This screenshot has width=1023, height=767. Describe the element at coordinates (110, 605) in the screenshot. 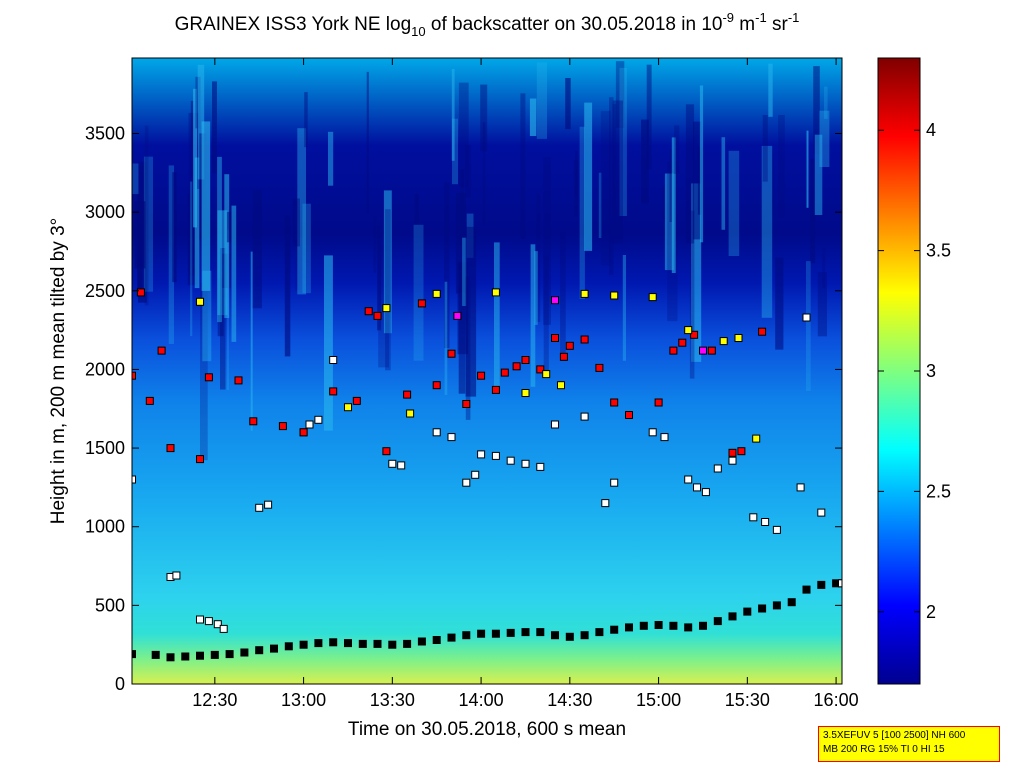

I see `y-tick-label: 500` at that location.